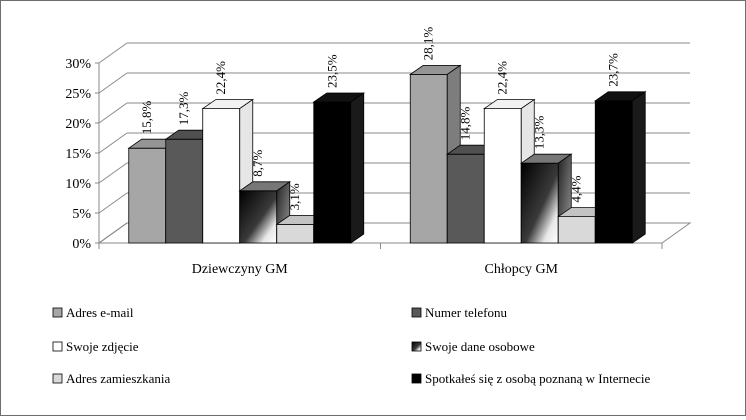 This screenshot has width=746, height=420. Describe the element at coordinates (613, 70) in the screenshot. I see `data-label: 23,7%` at that location.